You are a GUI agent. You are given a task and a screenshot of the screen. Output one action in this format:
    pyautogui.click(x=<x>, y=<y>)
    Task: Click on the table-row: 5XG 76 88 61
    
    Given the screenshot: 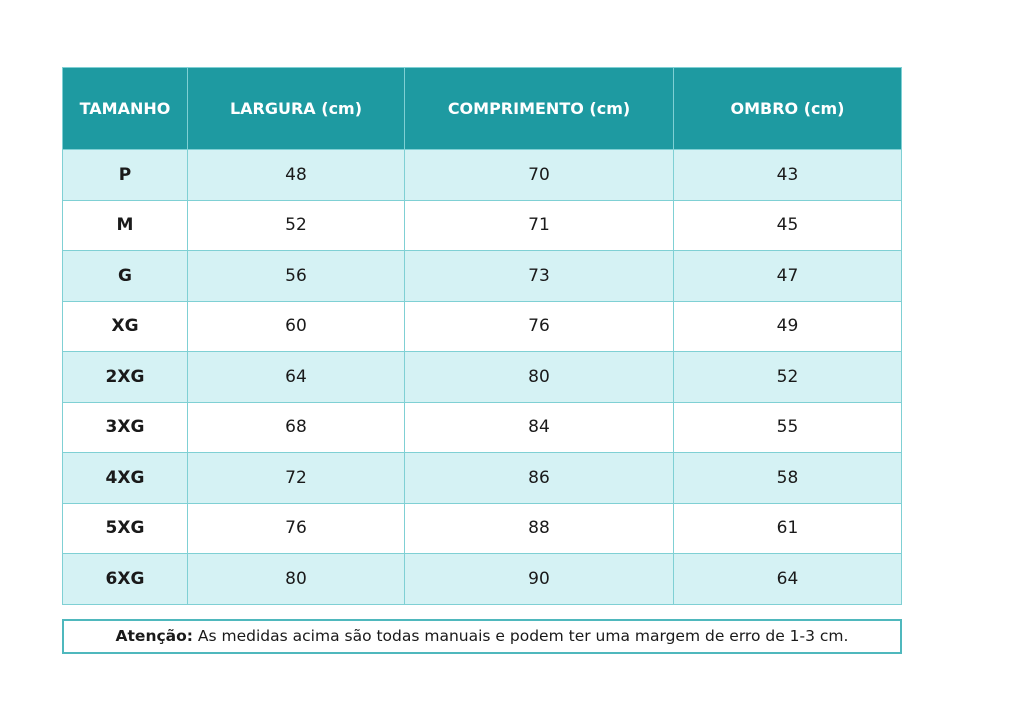 What is the action you would take?
    pyautogui.click(x=482, y=528)
    